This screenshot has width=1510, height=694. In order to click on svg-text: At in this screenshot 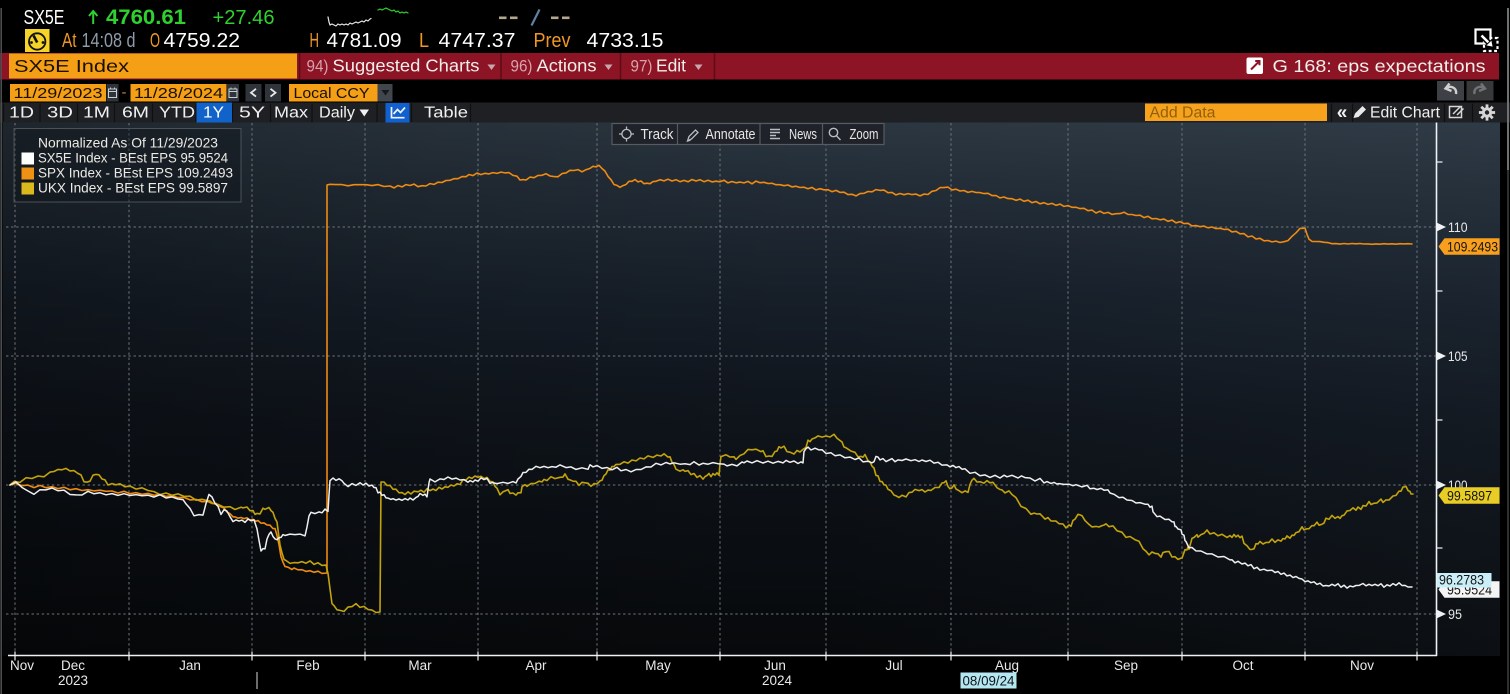, I will do `click(69, 41)`.